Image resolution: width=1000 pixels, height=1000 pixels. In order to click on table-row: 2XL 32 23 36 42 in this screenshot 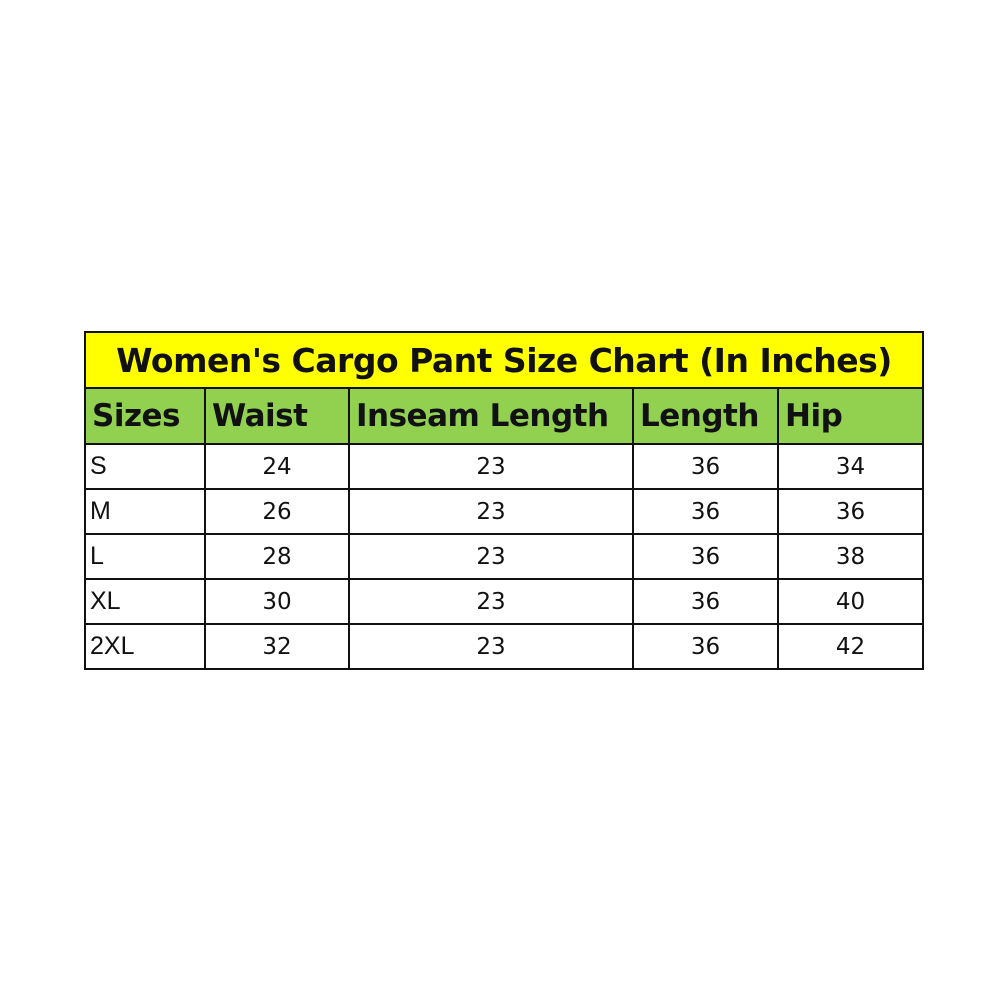, I will do `click(504, 646)`.